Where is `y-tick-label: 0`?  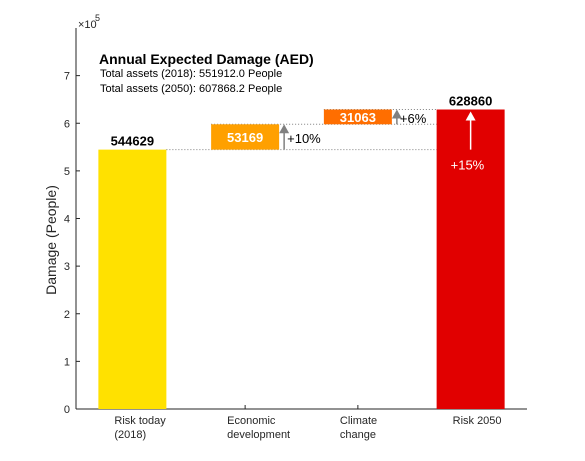 y-tick-label: 0 is located at coordinates (67, 410).